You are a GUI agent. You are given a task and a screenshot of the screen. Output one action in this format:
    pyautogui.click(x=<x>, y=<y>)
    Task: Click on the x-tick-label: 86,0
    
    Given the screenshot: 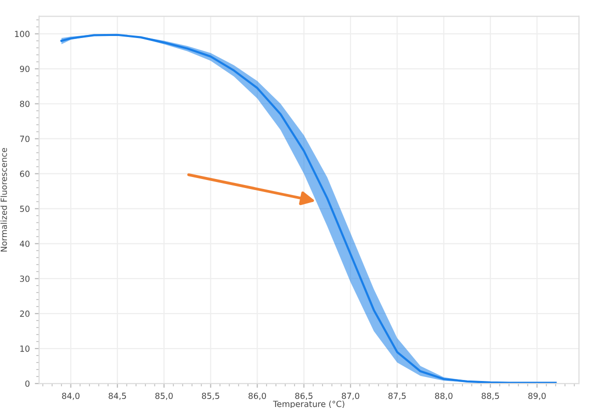 What is the action you would take?
    pyautogui.click(x=257, y=396)
    